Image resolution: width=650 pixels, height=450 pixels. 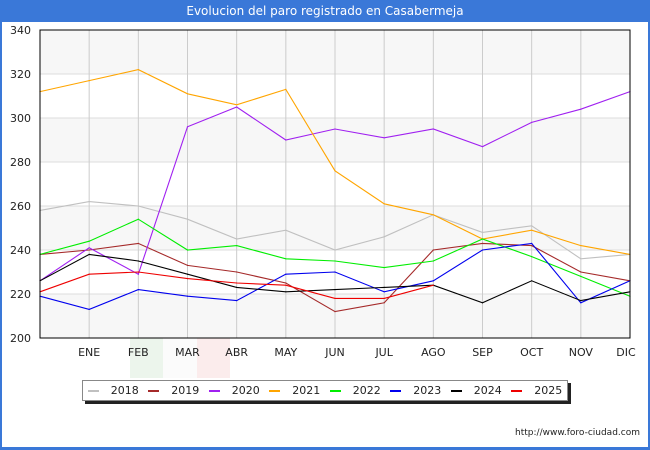 I want to click on legend-item-2023: 2023, so click(x=415, y=390).